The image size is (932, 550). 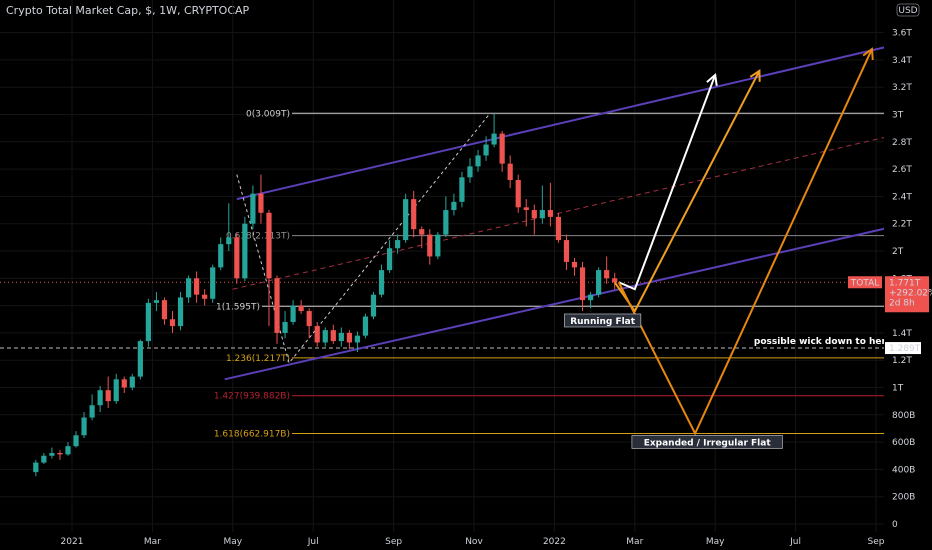 I want to click on projection-arrowhead-white, so click(x=712, y=79).